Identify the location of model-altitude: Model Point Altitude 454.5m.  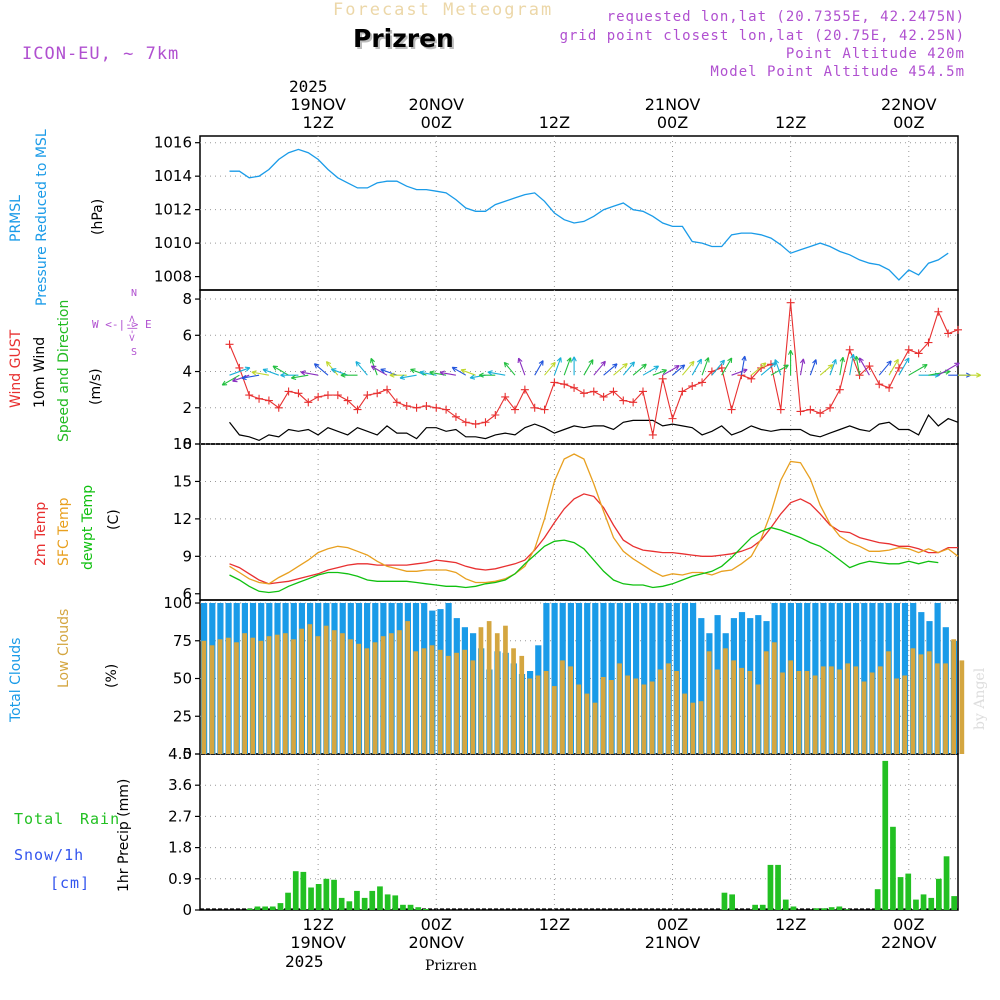
(837, 72).